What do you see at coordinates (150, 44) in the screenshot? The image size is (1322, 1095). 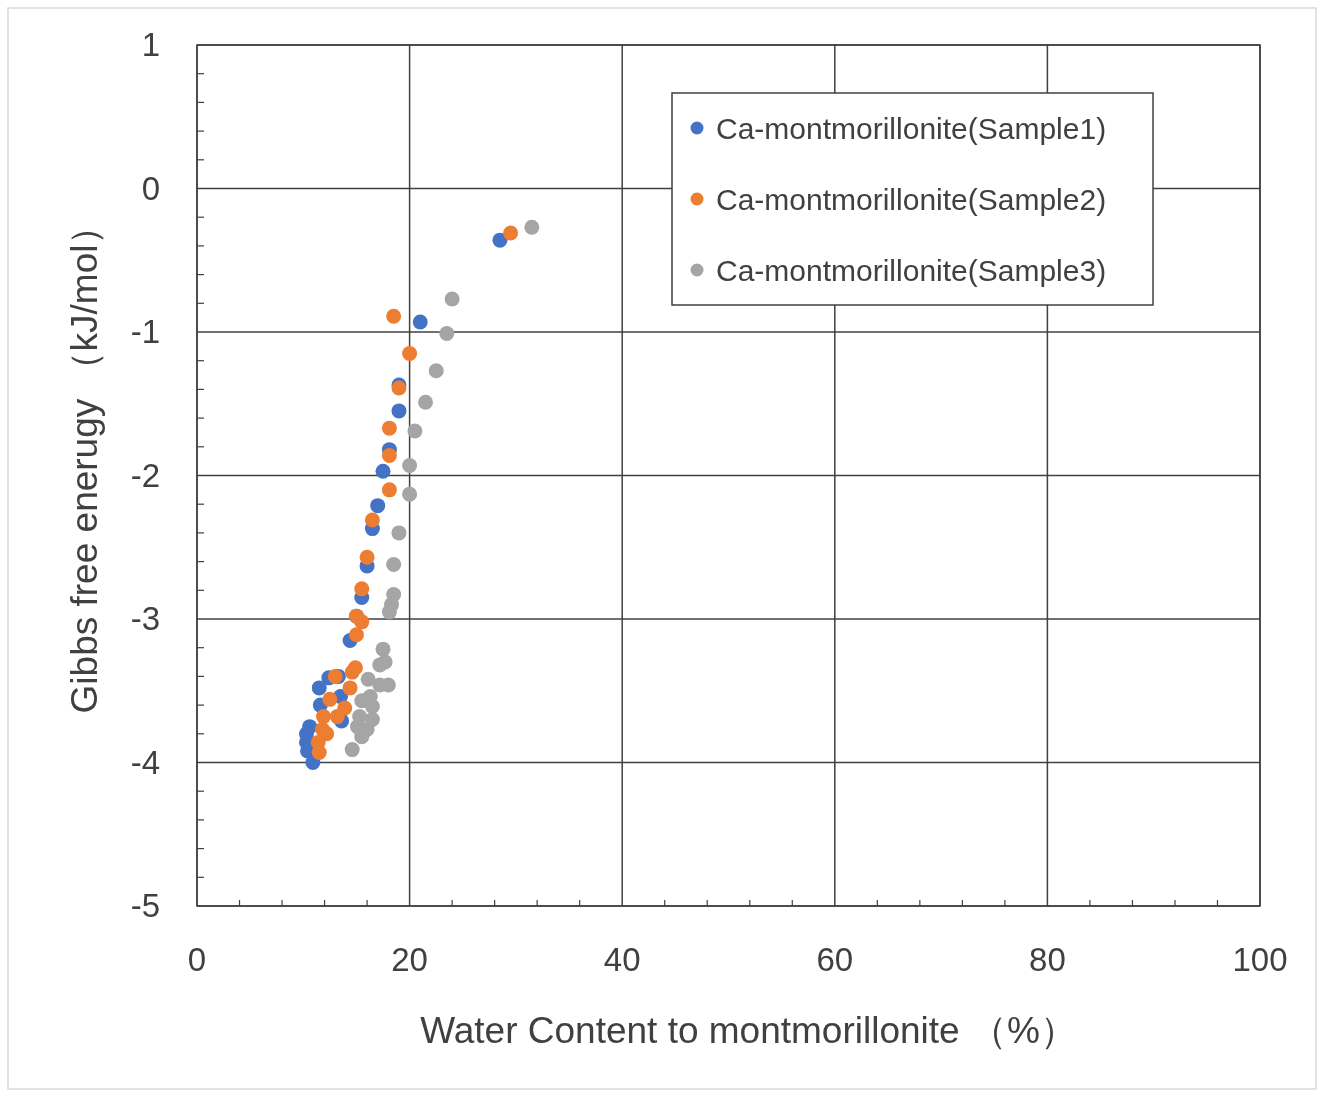 I see `y-tick-label: 1` at bounding box center [150, 44].